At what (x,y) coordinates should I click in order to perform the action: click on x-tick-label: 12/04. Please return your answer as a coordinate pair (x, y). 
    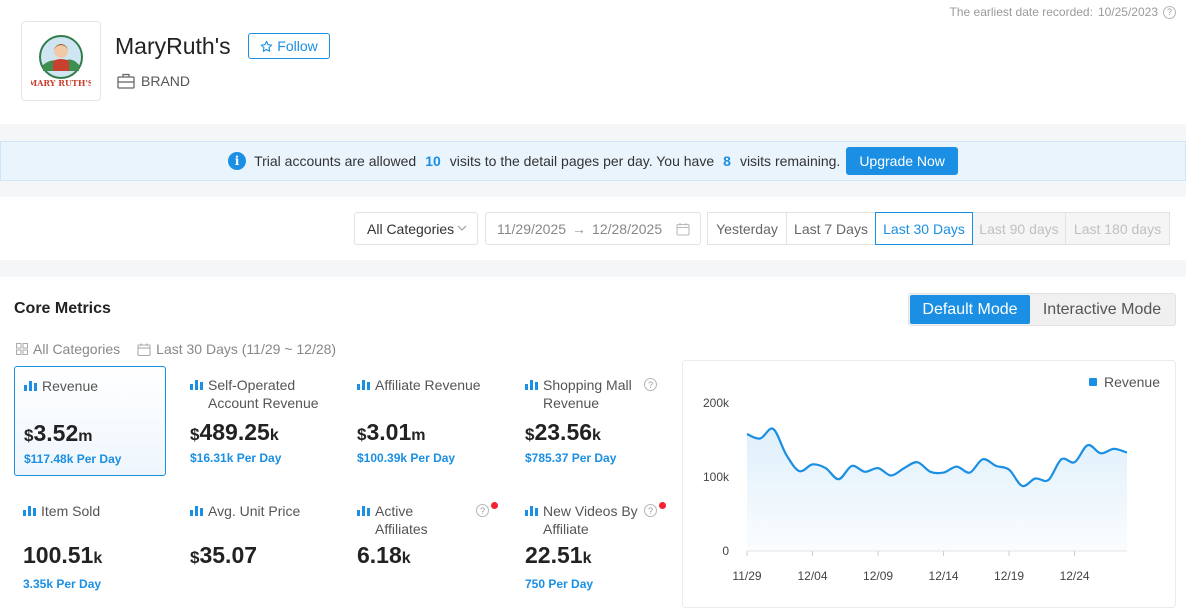
    Looking at the image, I should click on (813, 576).